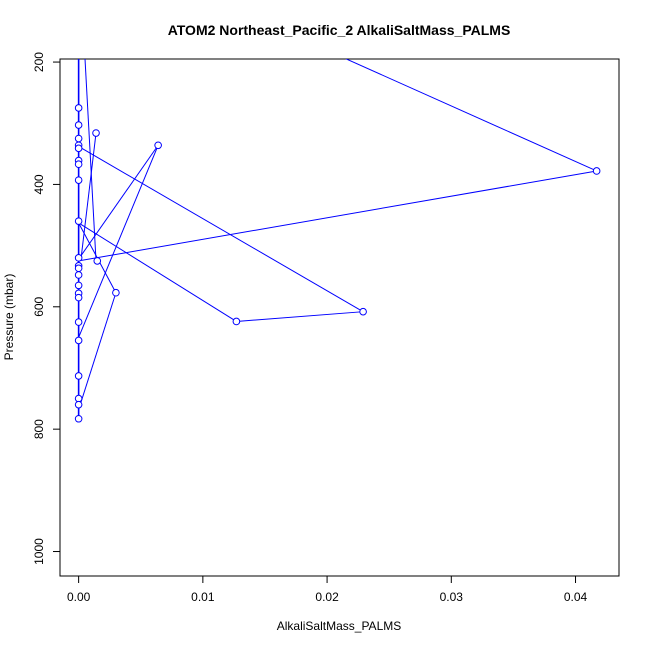 This screenshot has width=650, height=650. Describe the element at coordinates (203, 597) in the screenshot. I see `x-tick-label: 0.01` at that location.